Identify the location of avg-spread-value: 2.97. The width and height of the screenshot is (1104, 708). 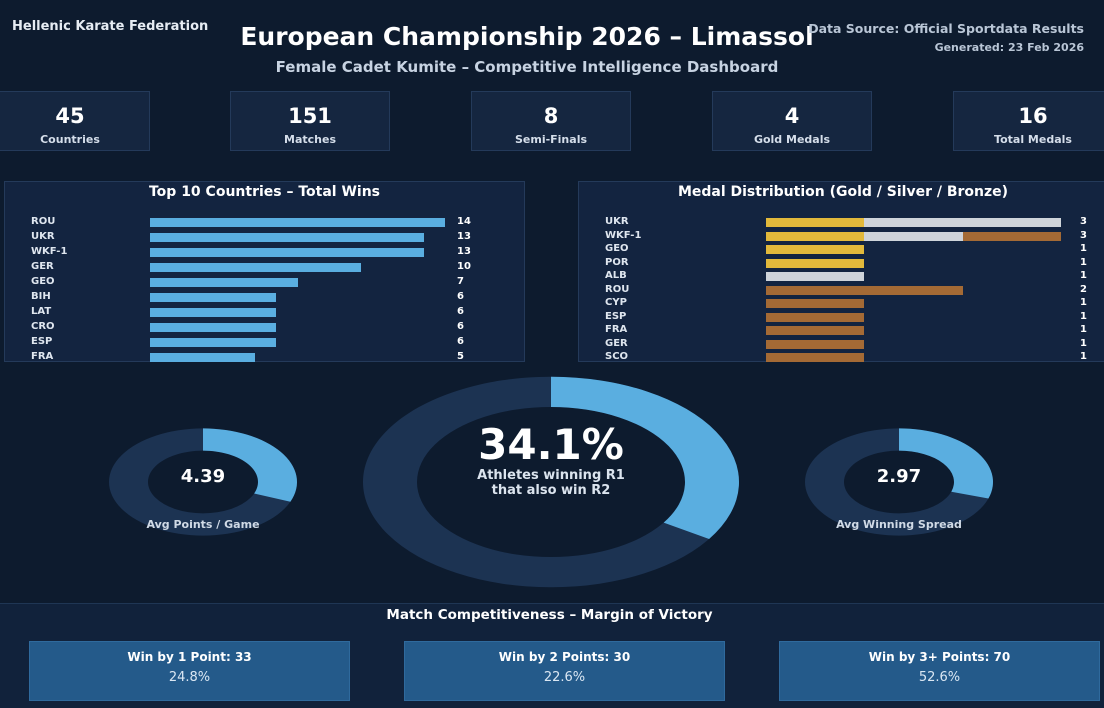
(899, 476).